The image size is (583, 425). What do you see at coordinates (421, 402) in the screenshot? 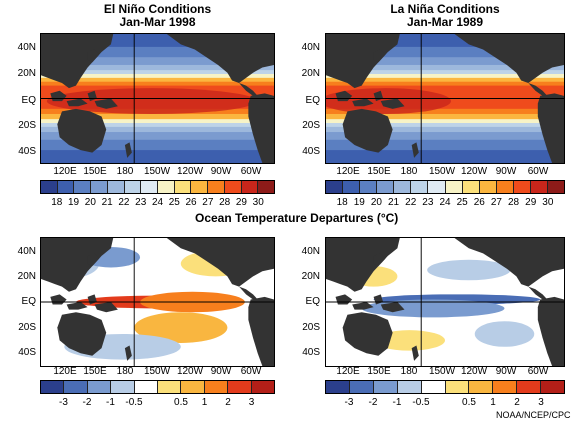
I see `colorbar-tick-label: -0.5` at bounding box center [421, 402].